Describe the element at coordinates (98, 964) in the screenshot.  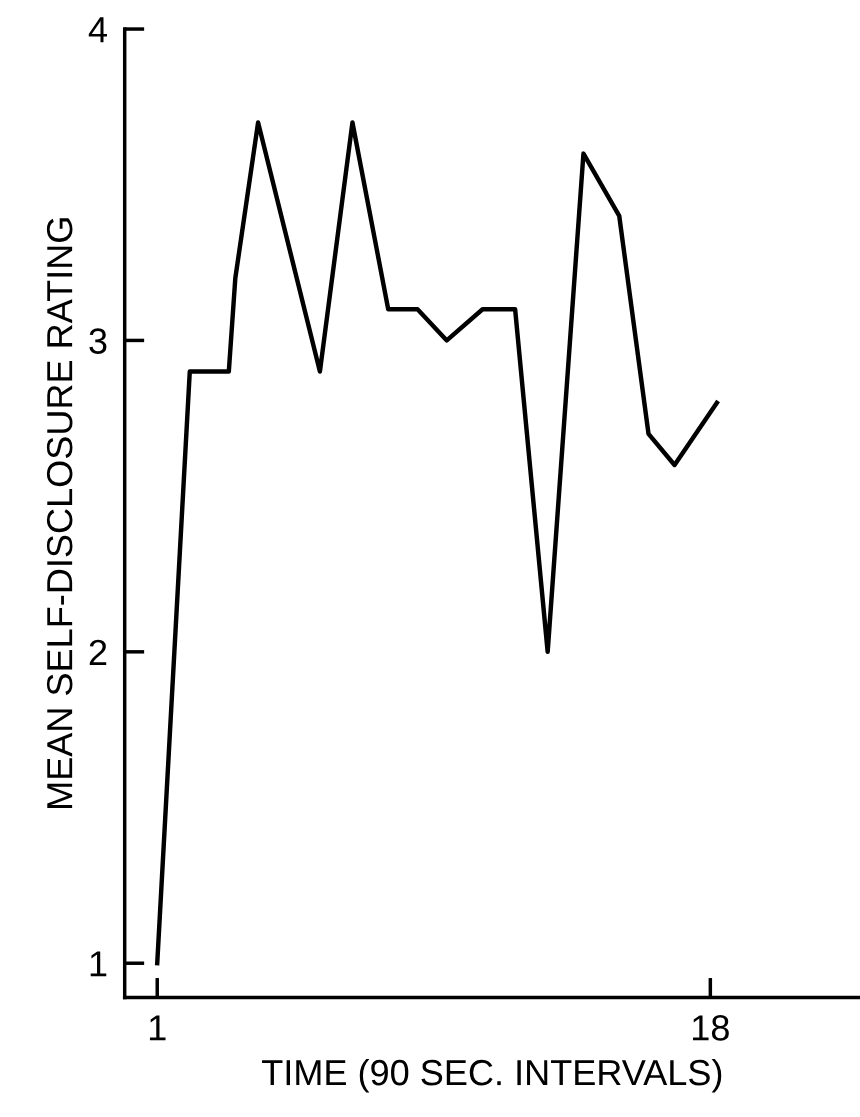
I see `y-tick-label: 1` at that location.